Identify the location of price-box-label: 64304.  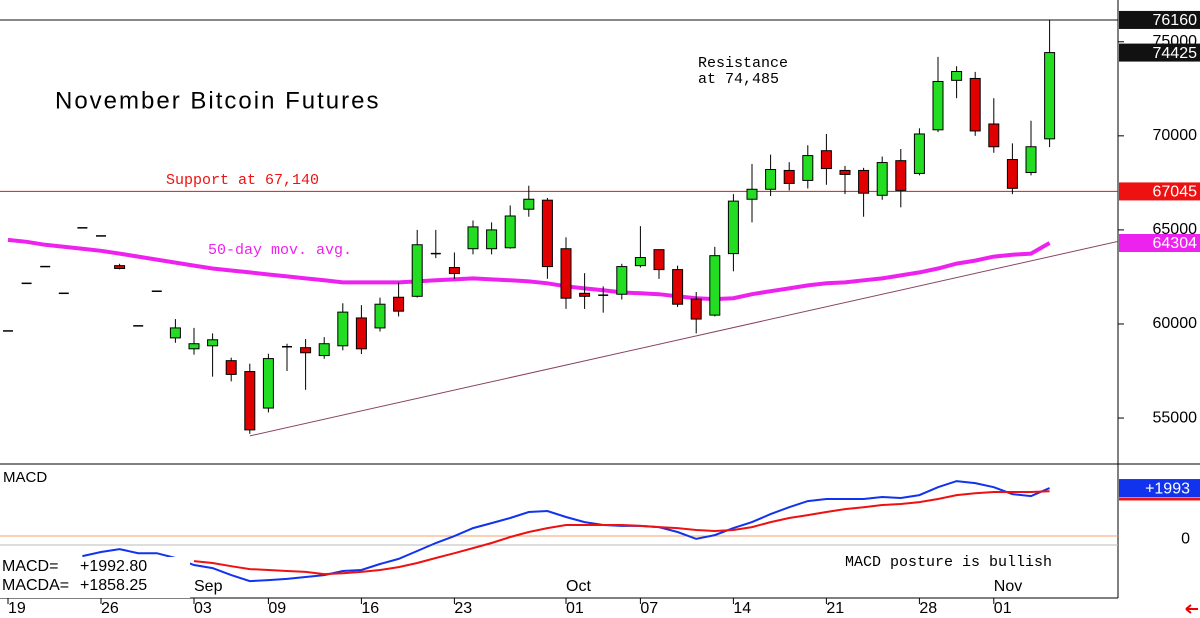
(1175, 243).